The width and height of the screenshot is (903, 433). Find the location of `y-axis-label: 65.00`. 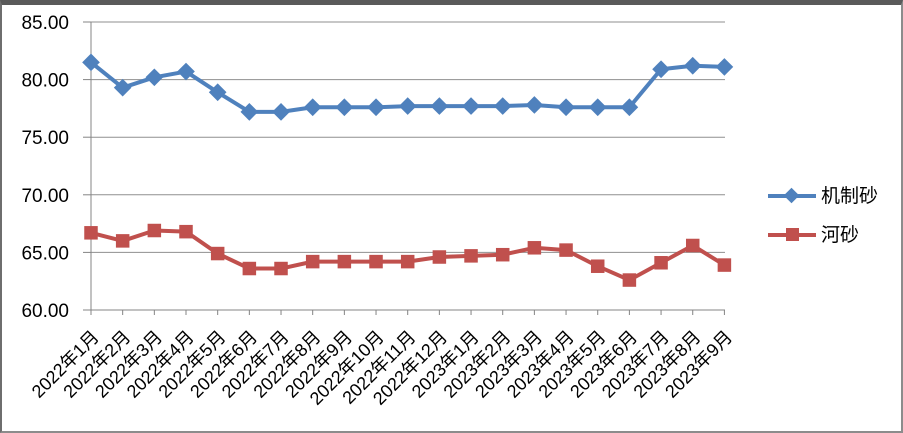

y-axis-label: 65.00 is located at coordinates (45, 253).